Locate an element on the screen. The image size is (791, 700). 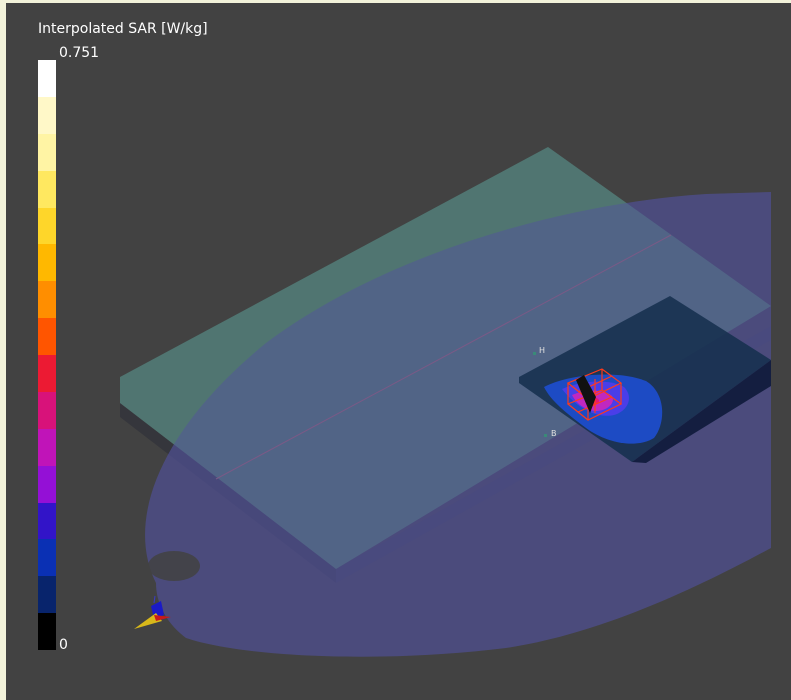
marker-b-icon is located at coordinates (545, 435).